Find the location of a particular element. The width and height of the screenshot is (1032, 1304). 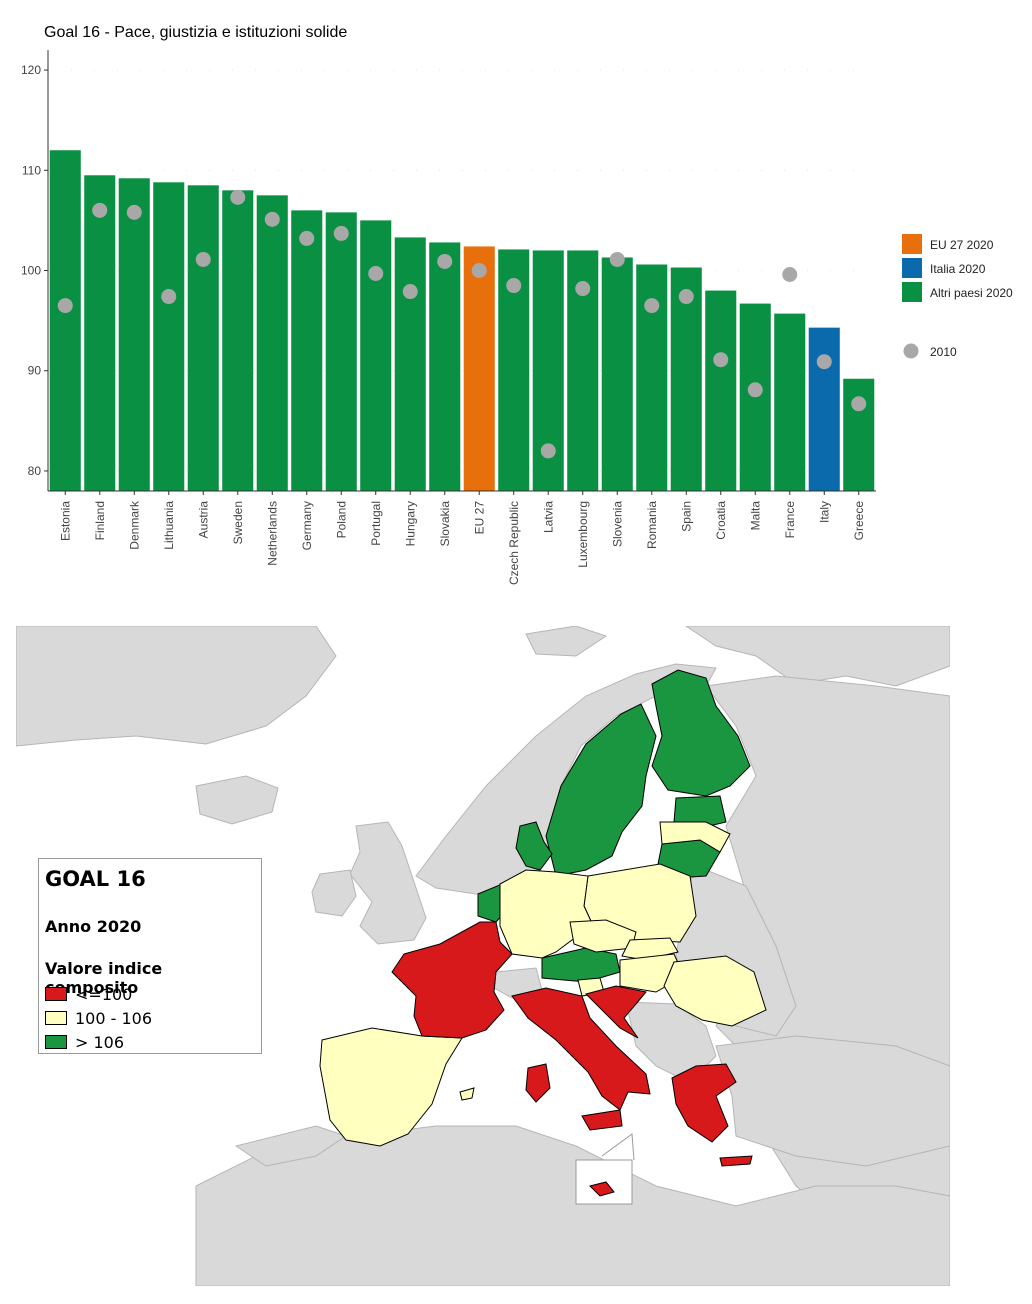

y-tick-label: 120 is located at coordinates (31, 70).